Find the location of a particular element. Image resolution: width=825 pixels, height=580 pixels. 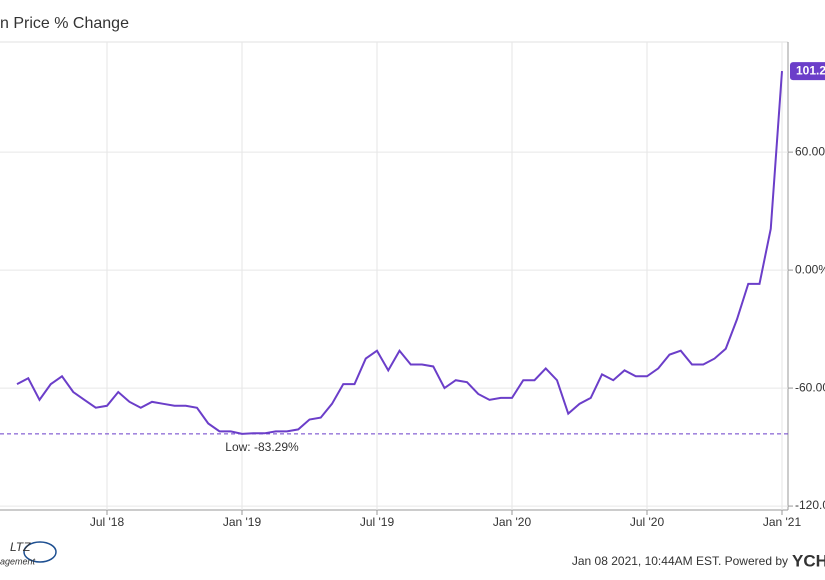

x-tick-label: Jan '19 is located at coordinates (242, 522).